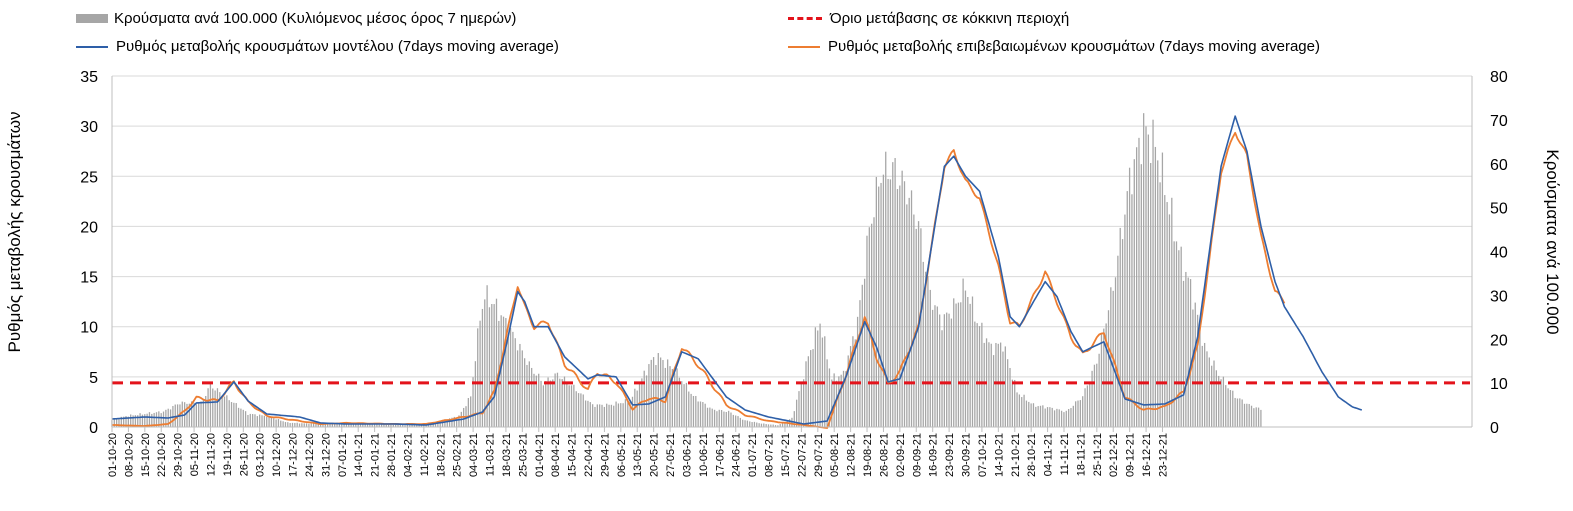 The width and height of the screenshot is (1573, 511). I want to click on x-tick-label: 26-11-20, so click(244, 454).